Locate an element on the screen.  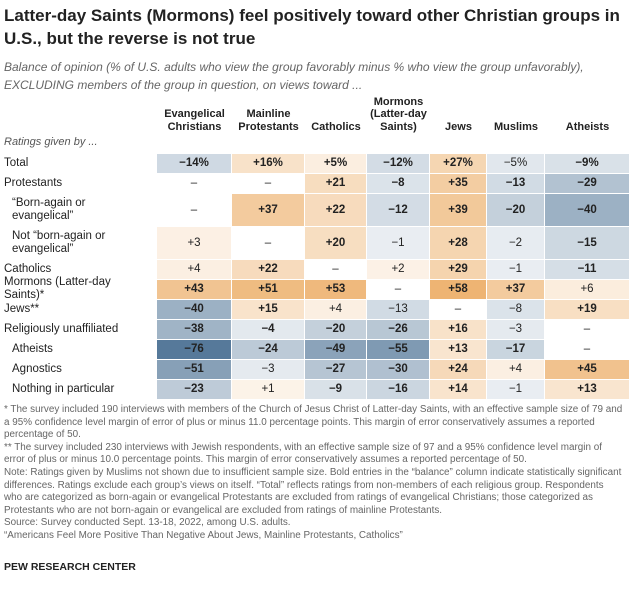
value-label: +53 is located at coordinates (335, 289).